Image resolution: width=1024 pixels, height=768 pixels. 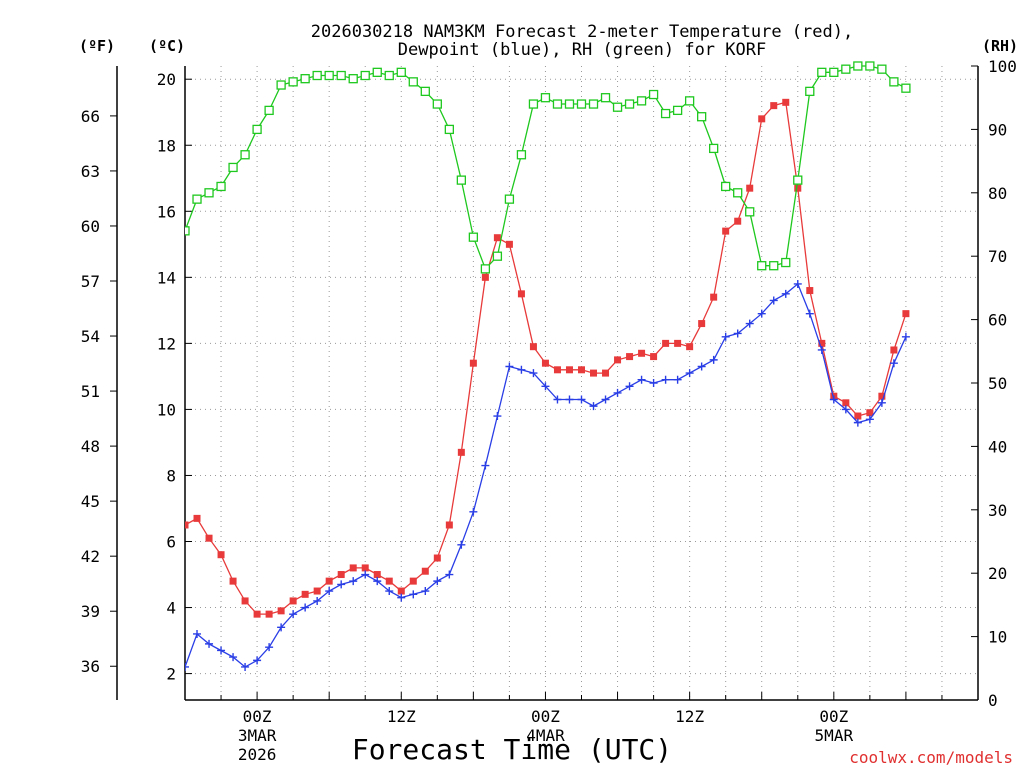 I want to click on x-axis-title: Forecast Time (UTC), so click(x=512, y=749).